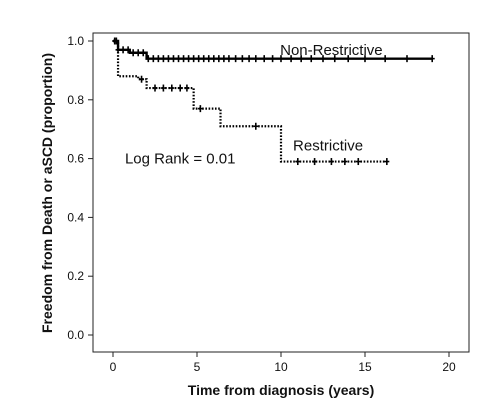 This screenshot has height=412, width=492. Describe the element at coordinates (75, 41) in the screenshot. I see `y-tick-label: 1.0` at that location.